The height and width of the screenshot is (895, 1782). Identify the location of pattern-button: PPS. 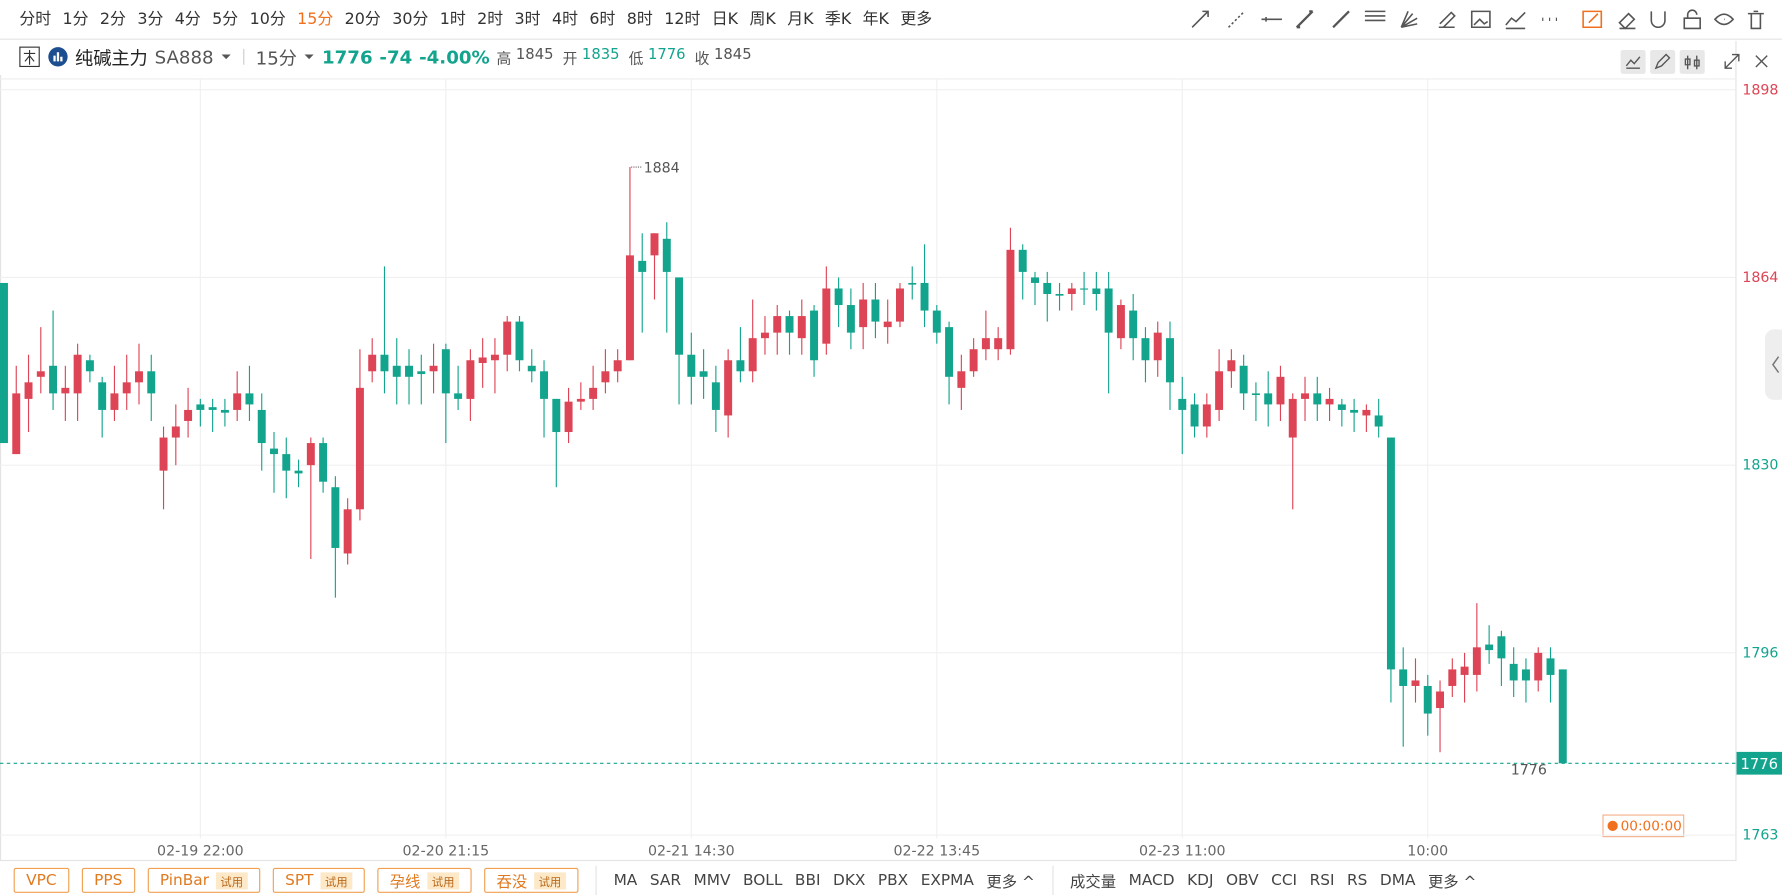
(108, 880).